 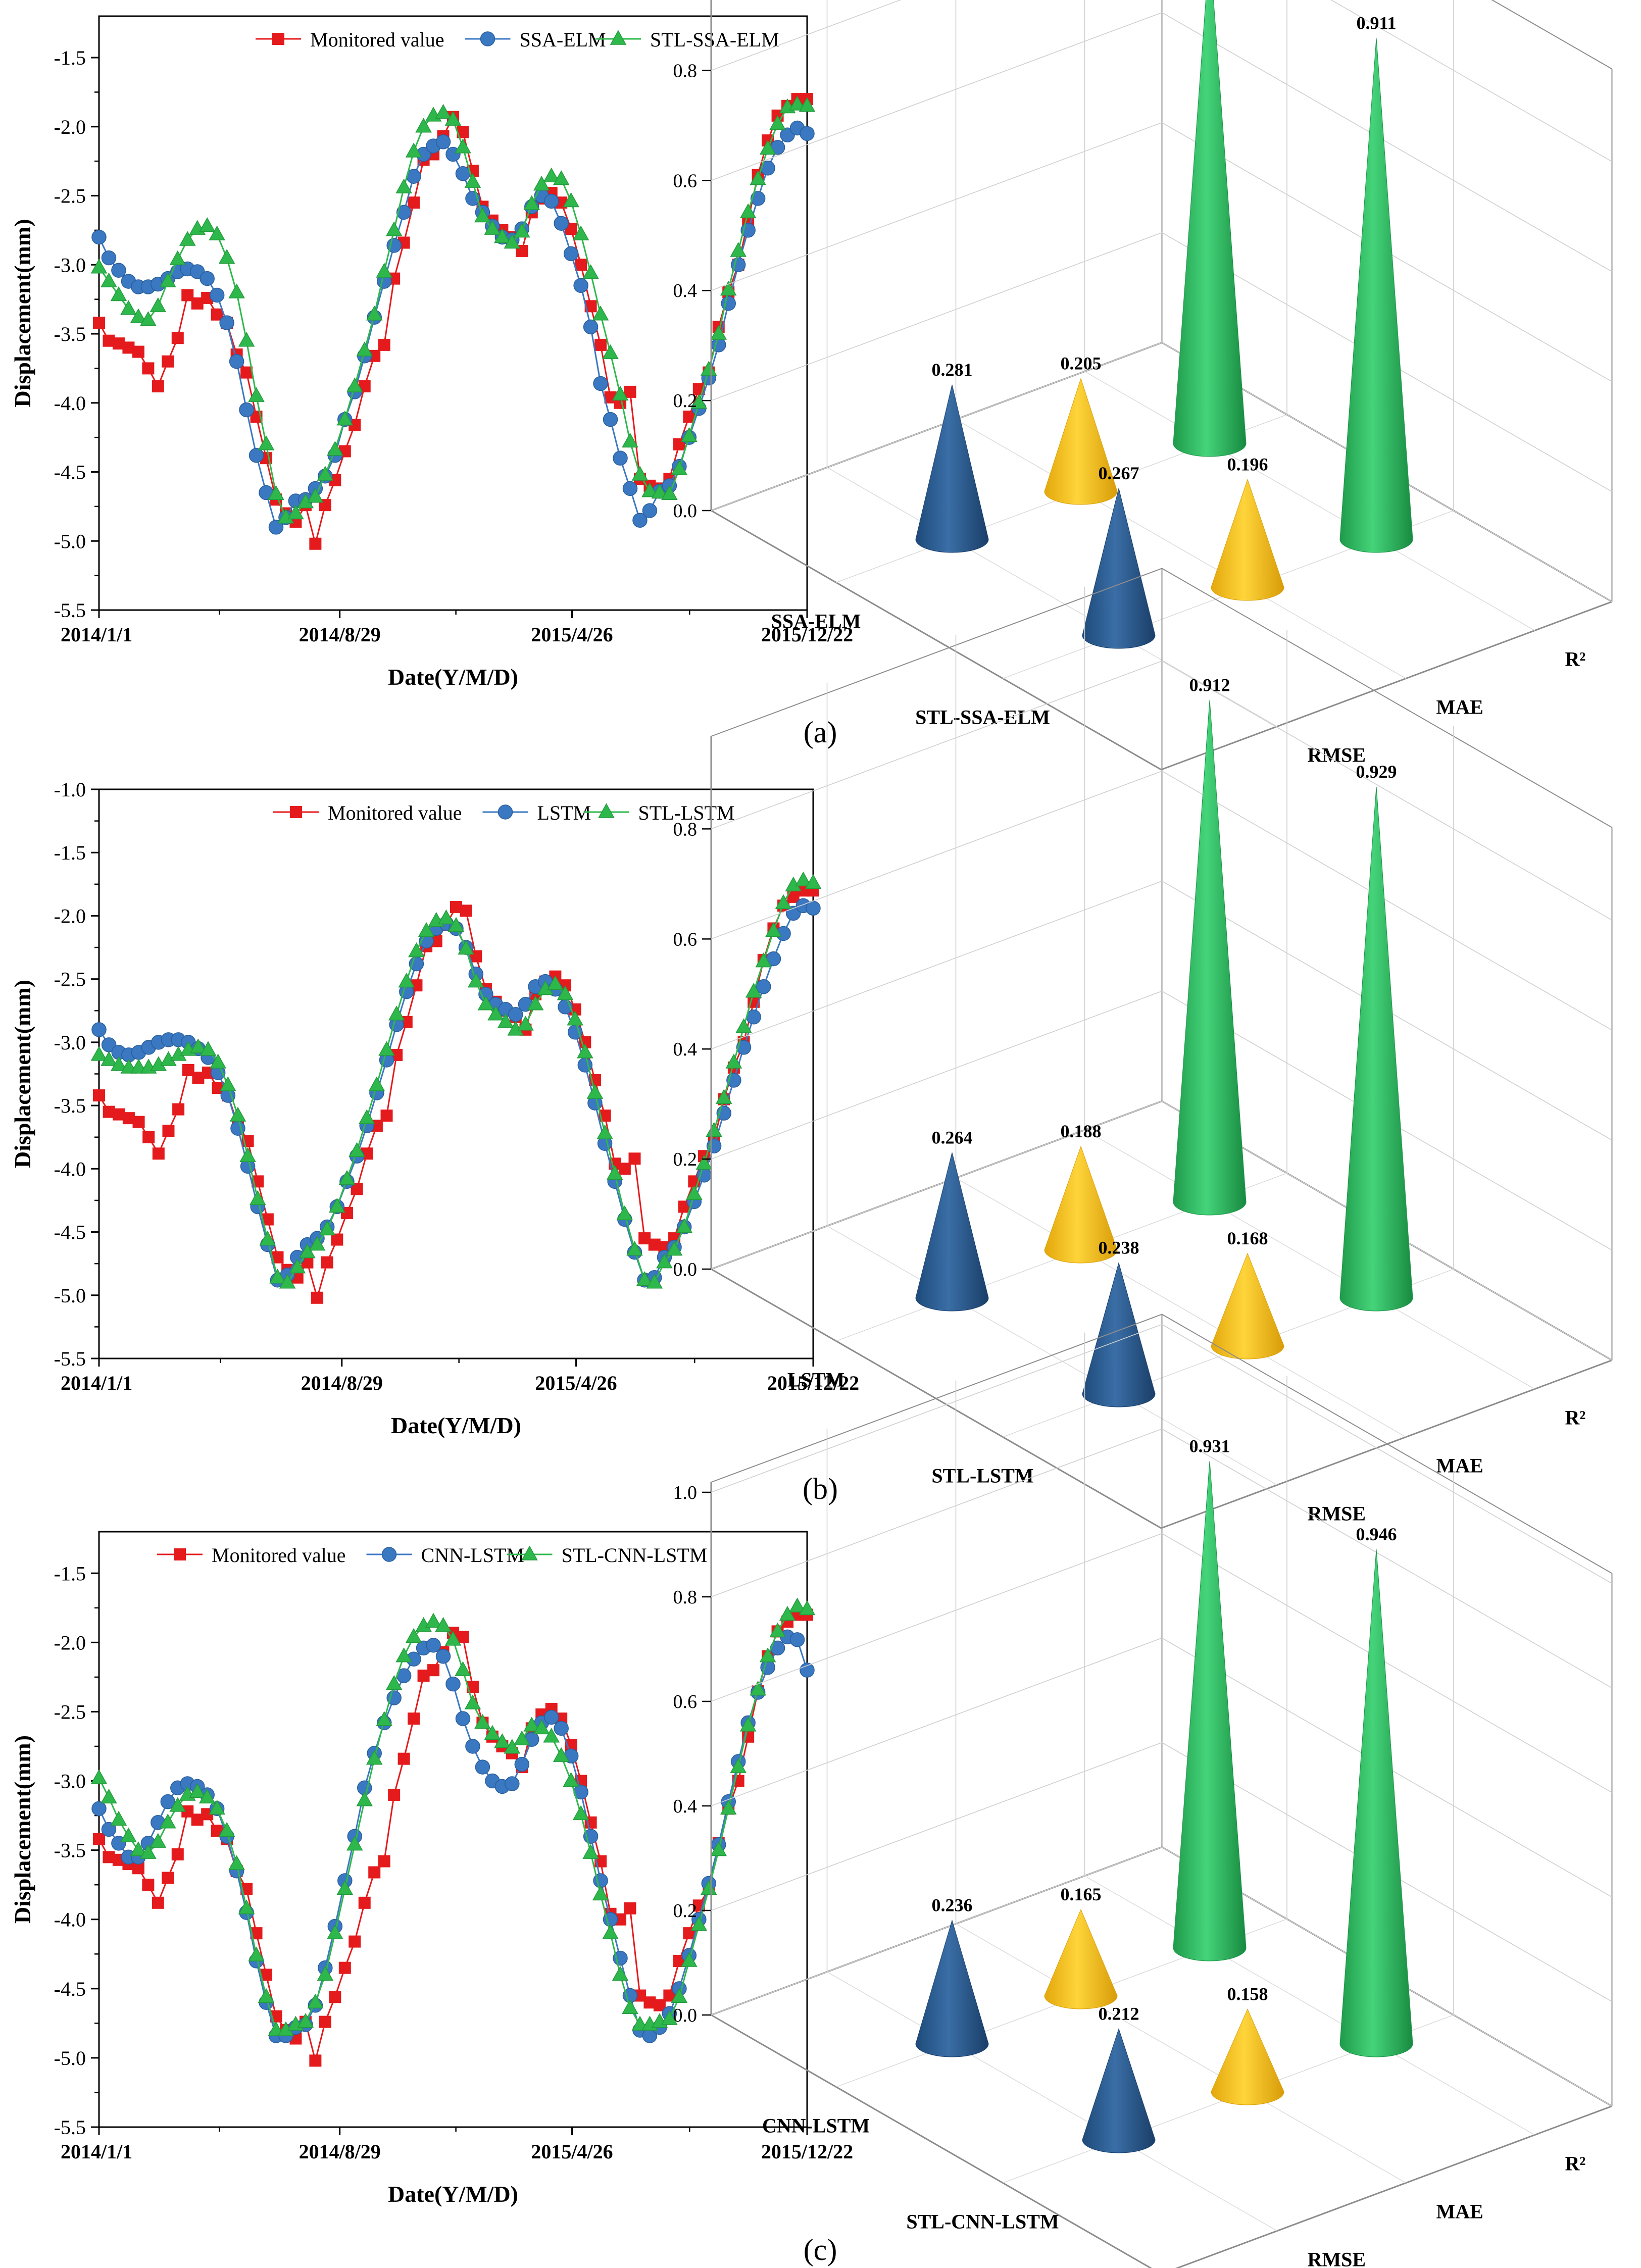 What do you see at coordinates (1387, 1444) in the screenshot?
I see `box-floor-edge` at bounding box center [1387, 1444].